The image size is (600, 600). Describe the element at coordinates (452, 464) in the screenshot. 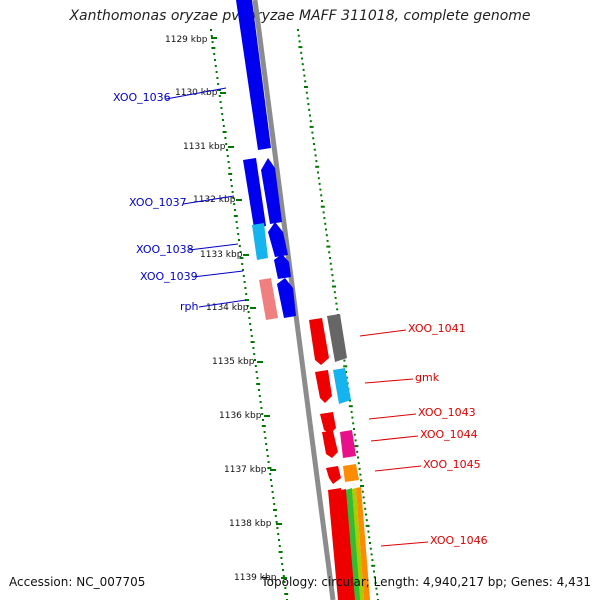

I see `right-gene-label: XOO_1045` at that location.